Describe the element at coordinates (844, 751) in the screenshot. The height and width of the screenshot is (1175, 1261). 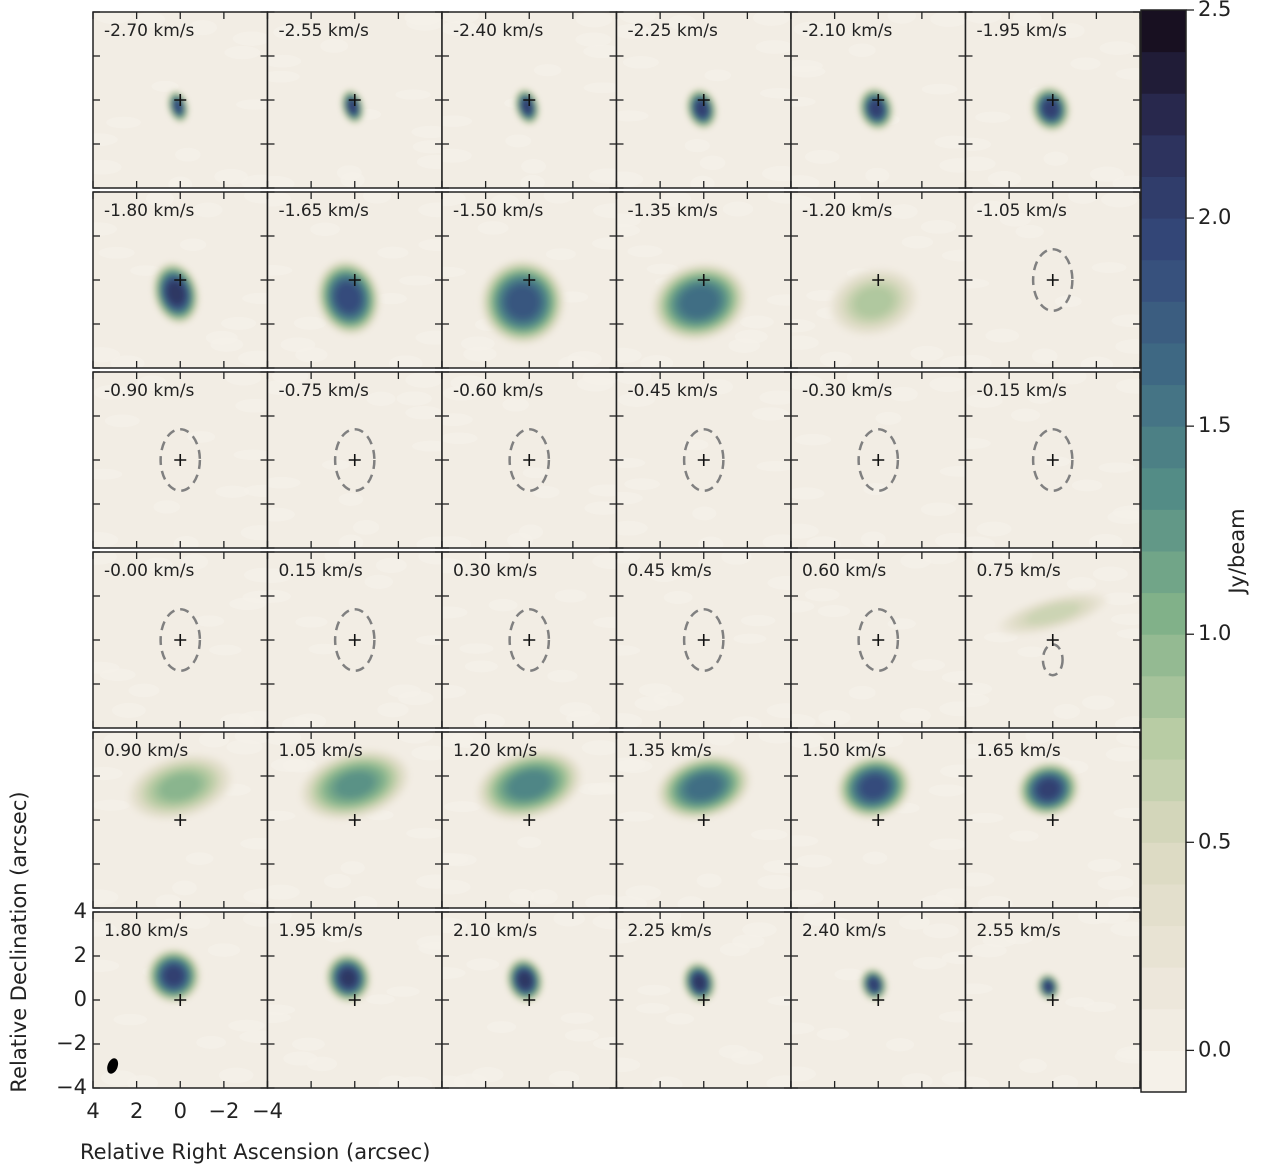
I see `channel-label: 1.50 km/s` at that location.